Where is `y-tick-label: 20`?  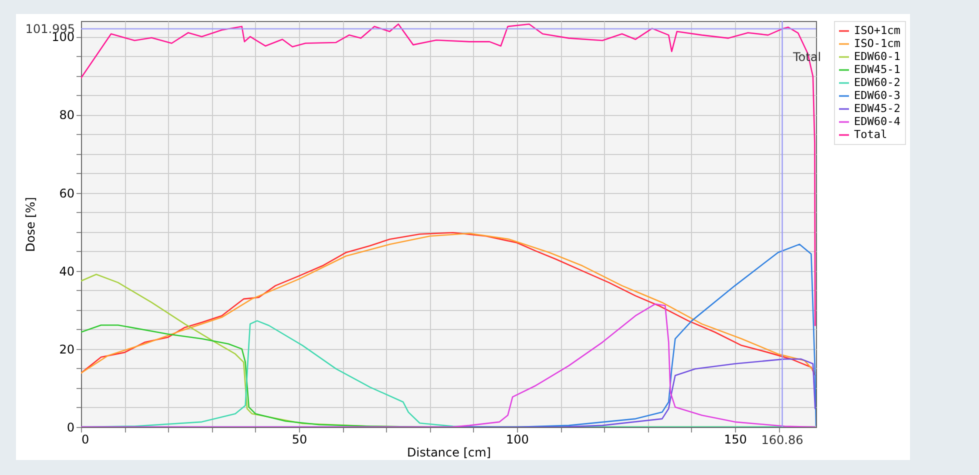
y-tick-label: 20 is located at coordinates (66, 349).